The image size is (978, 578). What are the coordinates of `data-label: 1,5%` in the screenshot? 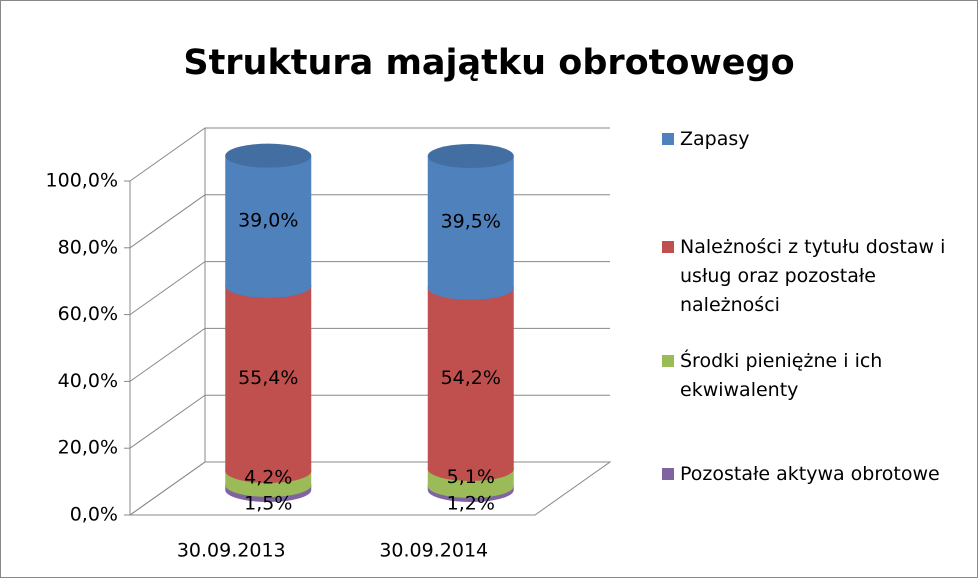 It's located at (268, 504).